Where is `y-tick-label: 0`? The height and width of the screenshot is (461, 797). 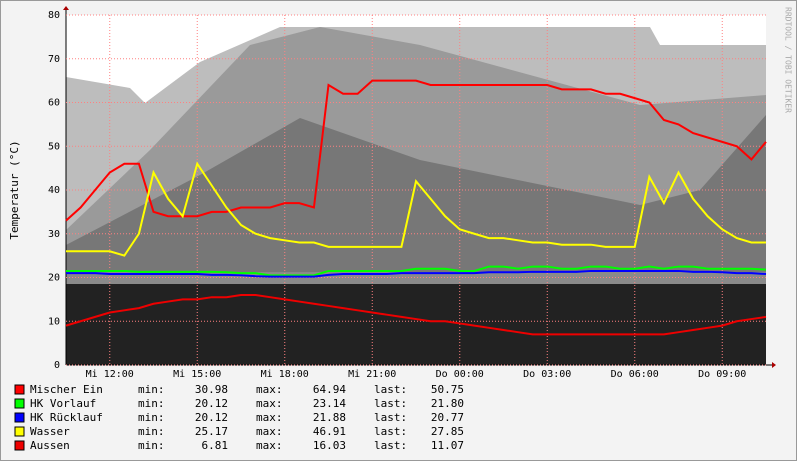 y-tick-label: 0 is located at coordinates (57, 365).